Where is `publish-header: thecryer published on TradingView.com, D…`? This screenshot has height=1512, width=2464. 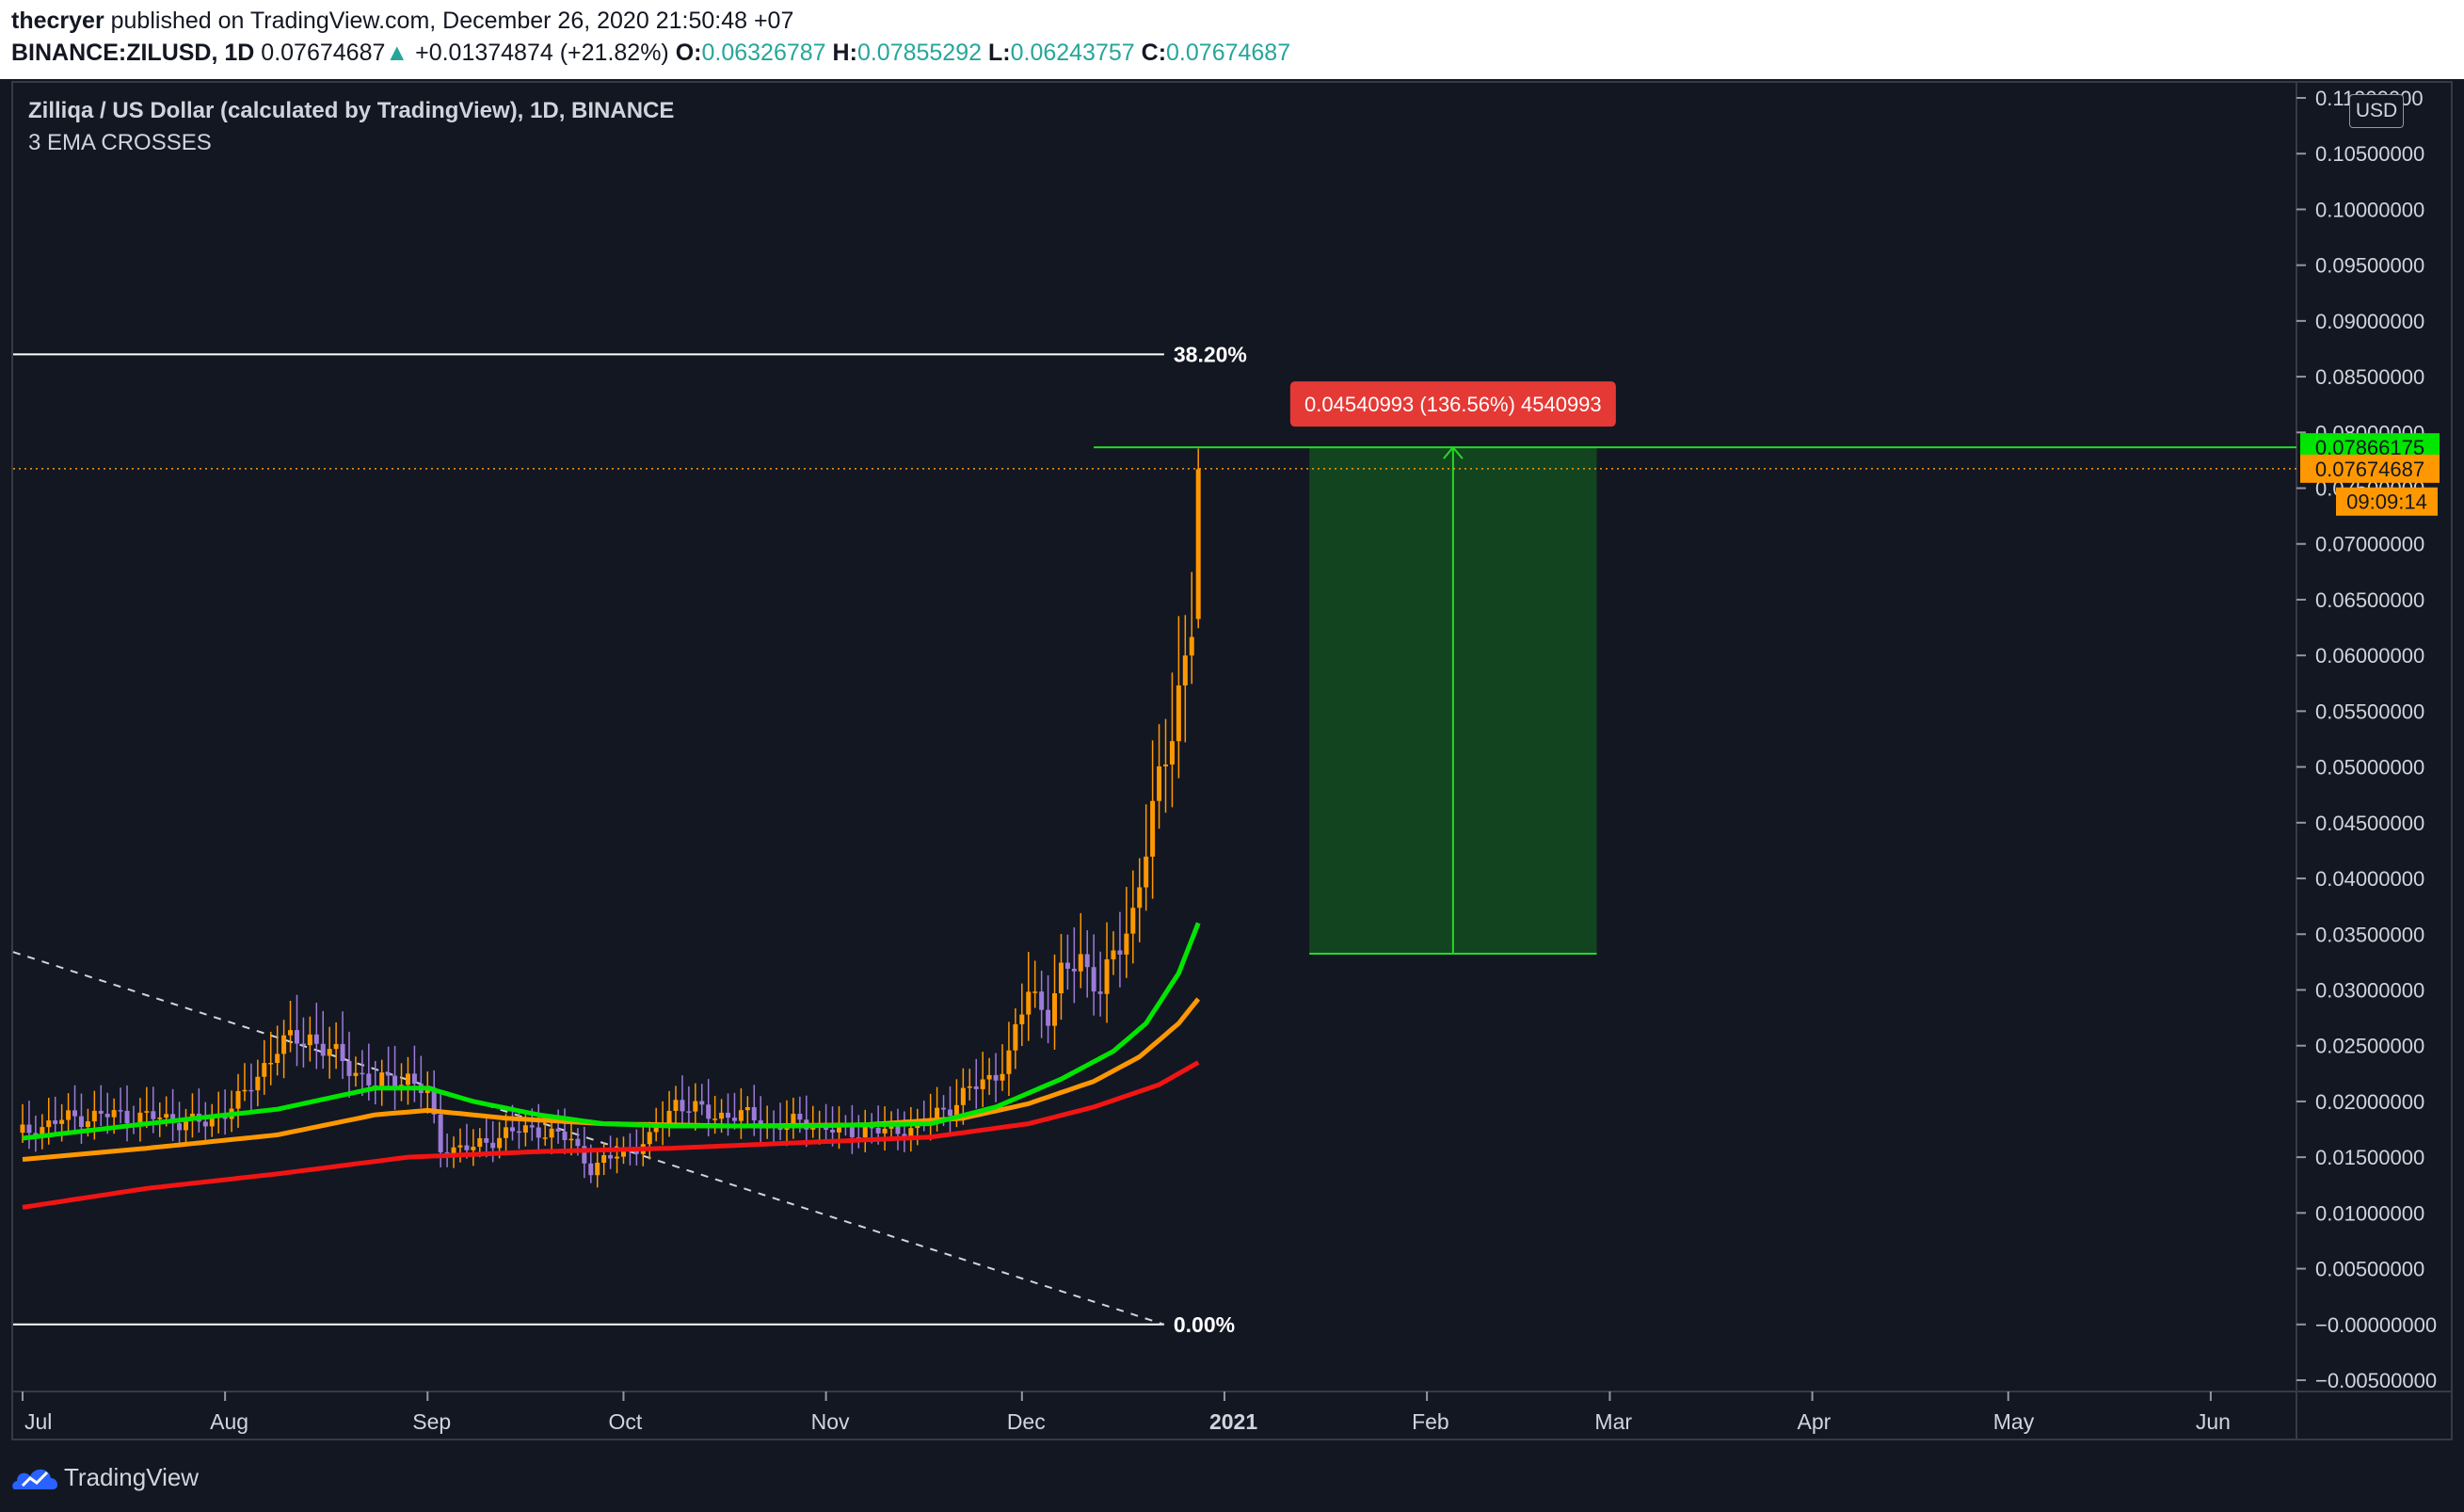 publish-header: thecryer published on TradingView.com, D… is located at coordinates (1232, 39).